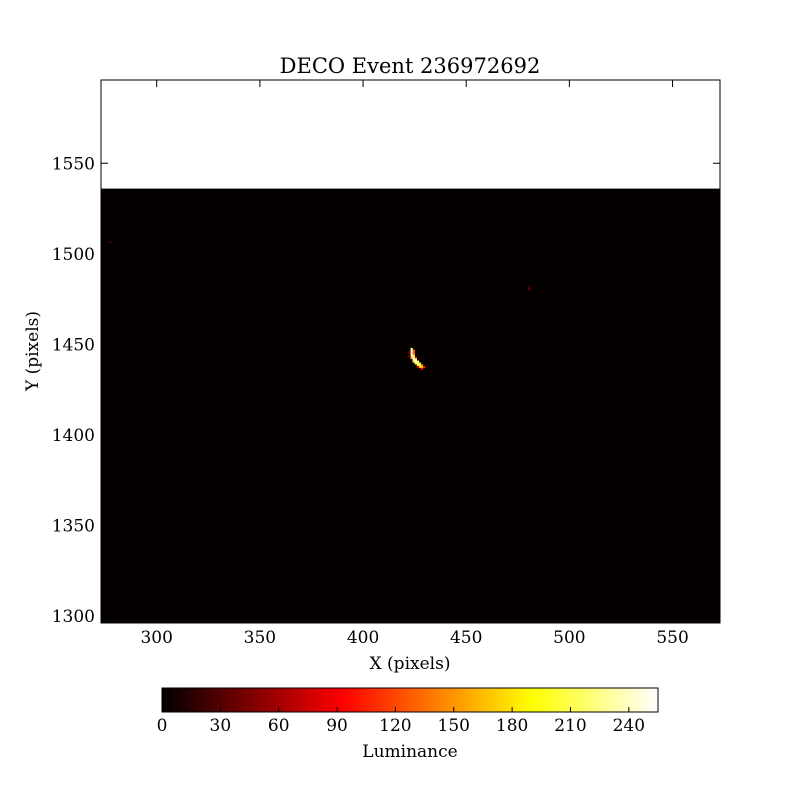 This screenshot has width=800, height=800. I want to click on colorbar-tick-label: 90, so click(337, 726).